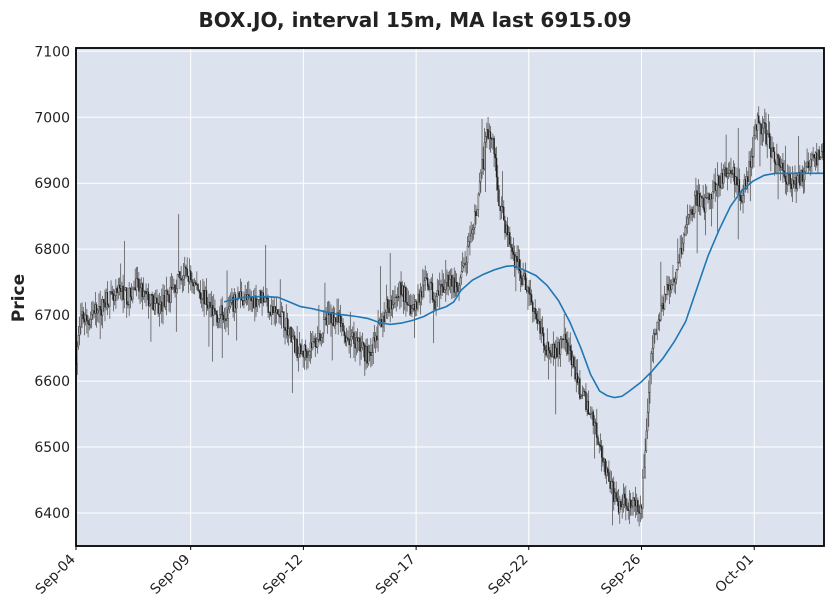 Image resolution: width=835 pixels, height=609 pixels. Describe the element at coordinates (283, 575) in the screenshot. I see `x-tick-label: Sep-12` at that location.